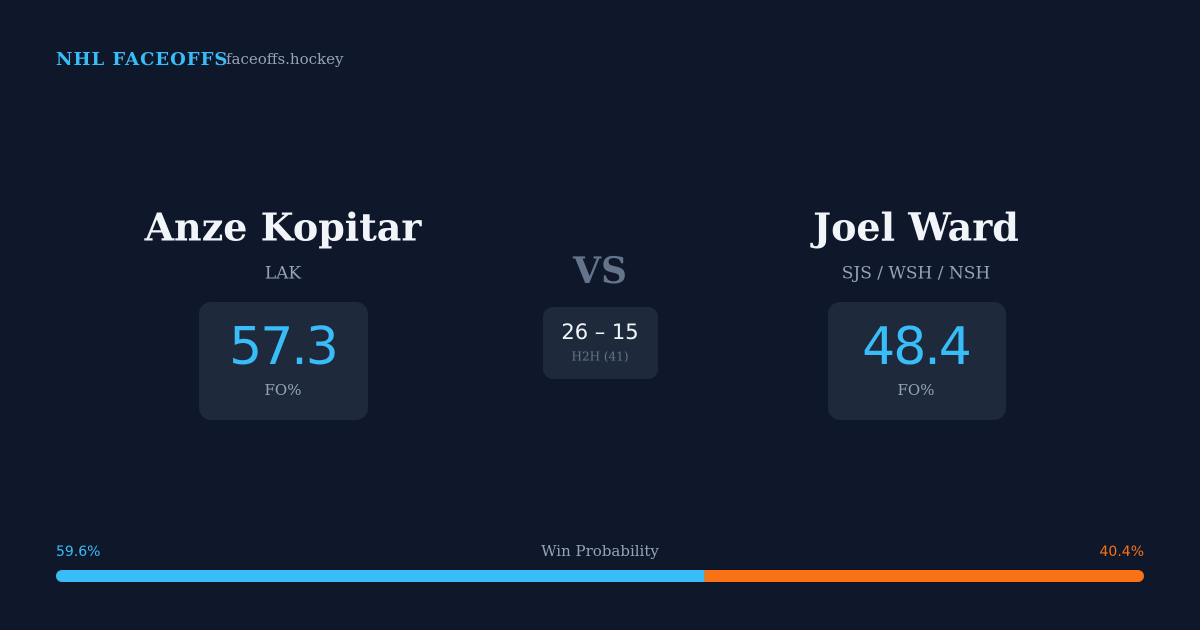  Describe the element at coordinates (599, 332) in the screenshot. I see `h2h-record: 26 – 15` at that location.